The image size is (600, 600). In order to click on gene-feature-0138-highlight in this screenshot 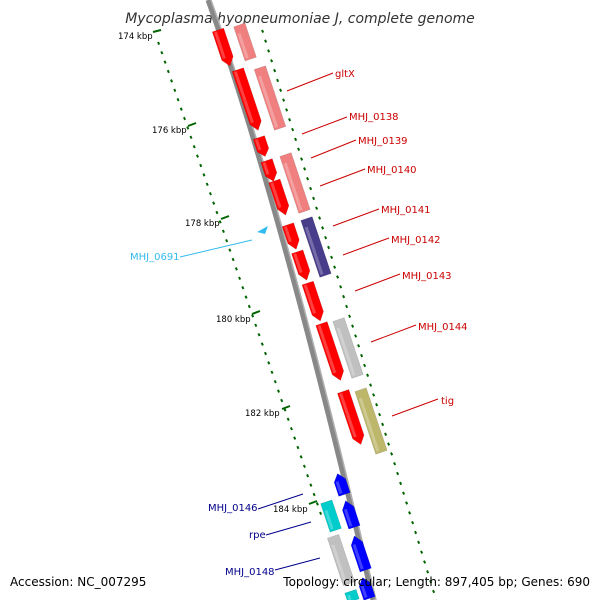, I will do `click(258, 144)`.